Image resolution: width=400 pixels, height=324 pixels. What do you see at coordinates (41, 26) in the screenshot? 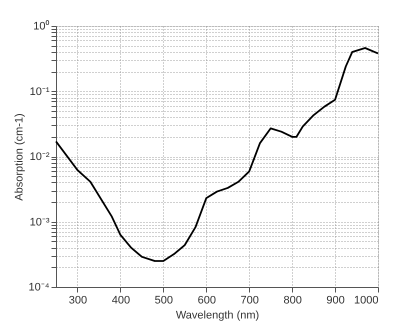
I see `y-tick-label: 10⁰` at bounding box center [41, 26].